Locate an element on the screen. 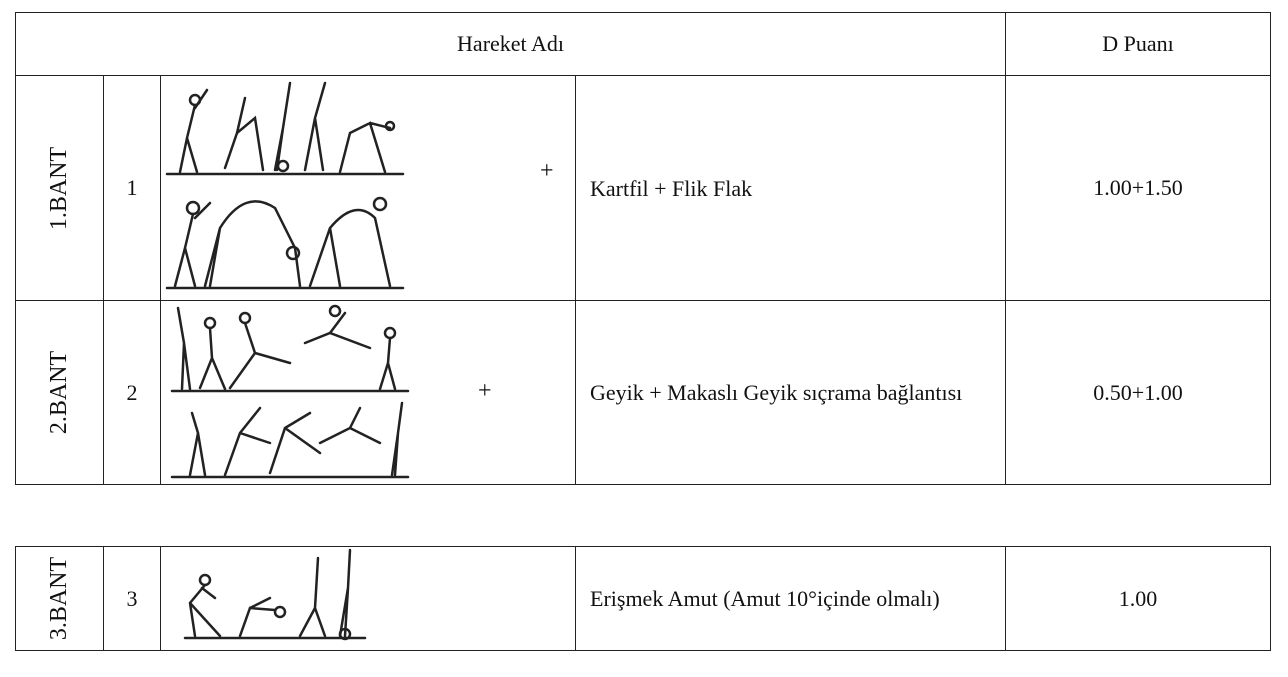 The height and width of the screenshot is (677, 1288). score-cell: 0.50+1.00 is located at coordinates (1138, 392).